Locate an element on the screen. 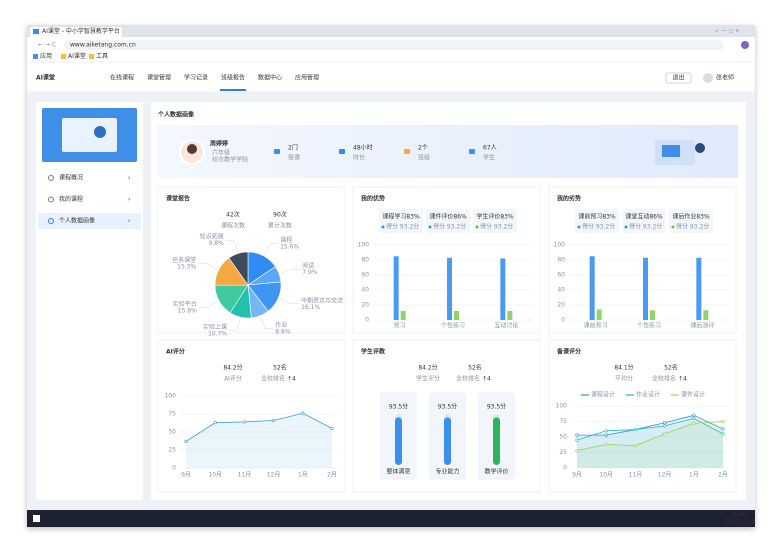  menu-item: 个人数据画像 is located at coordinates (77, 221).